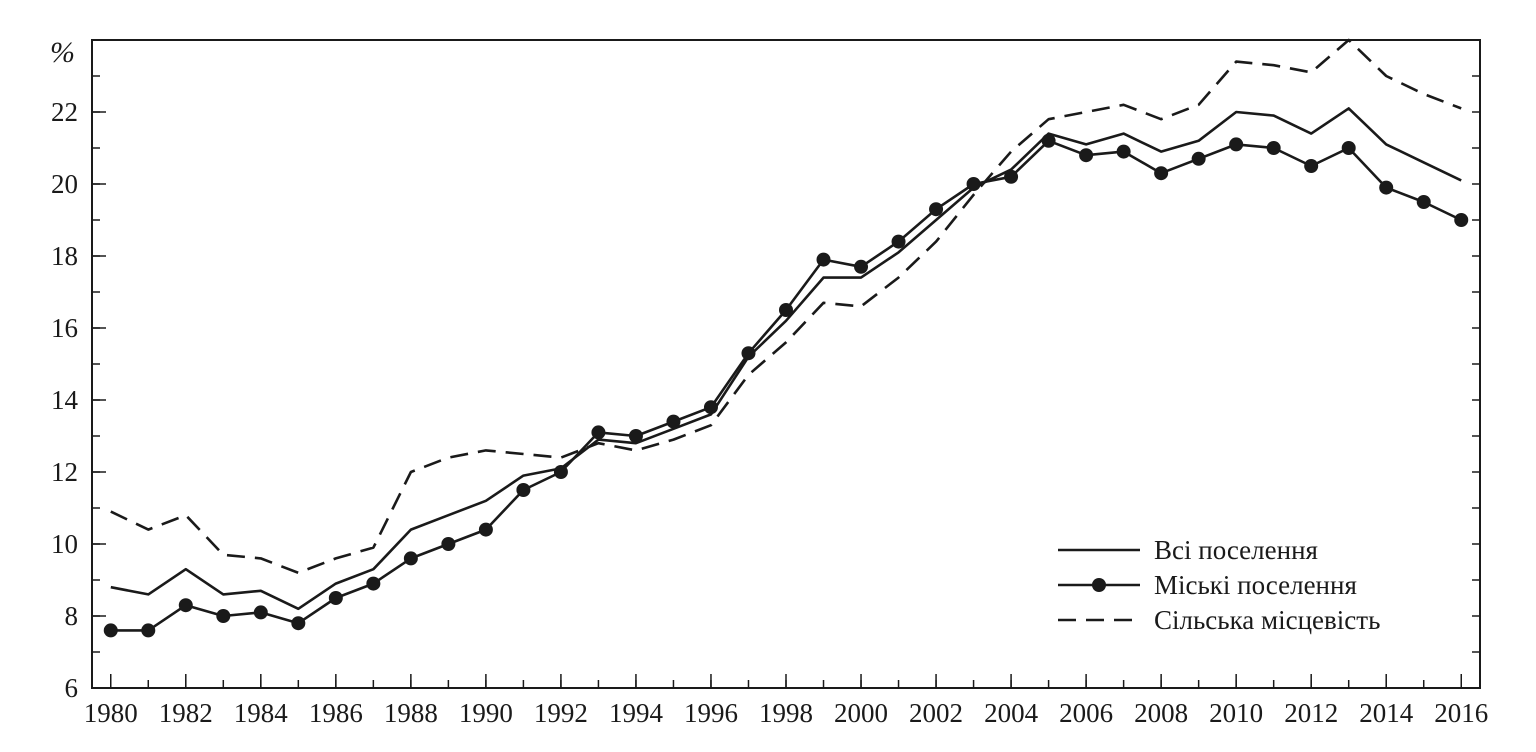 The image size is (1536, 752). What do you see at coordinates (64, 328) in the screenshot?
I see `y-tick-label: 16` at bounding box center [64, 328].